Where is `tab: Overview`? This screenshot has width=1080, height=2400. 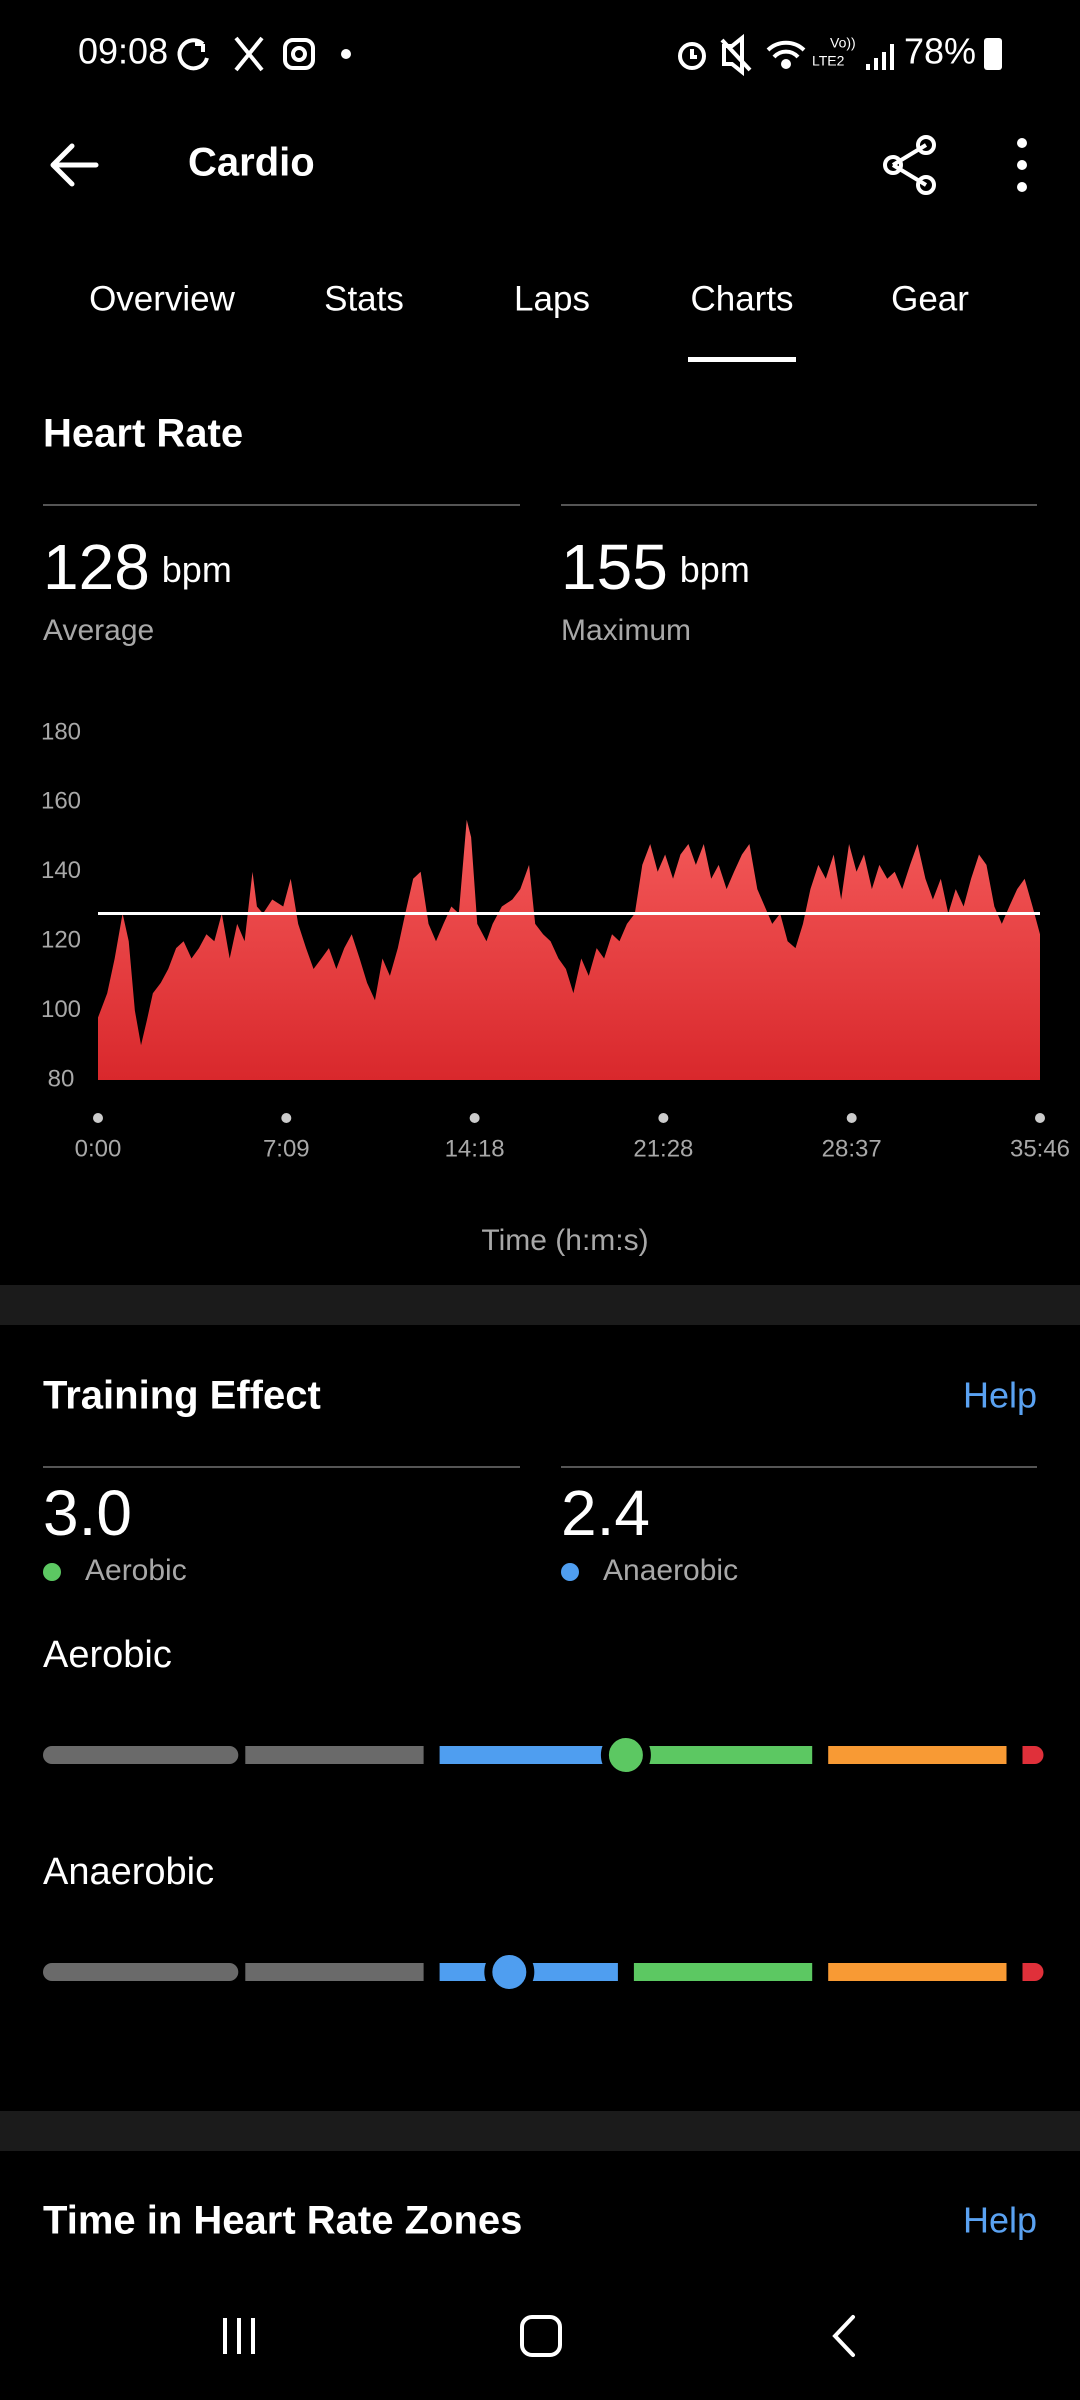
tab: Overview is located at coordinates (162, 298).